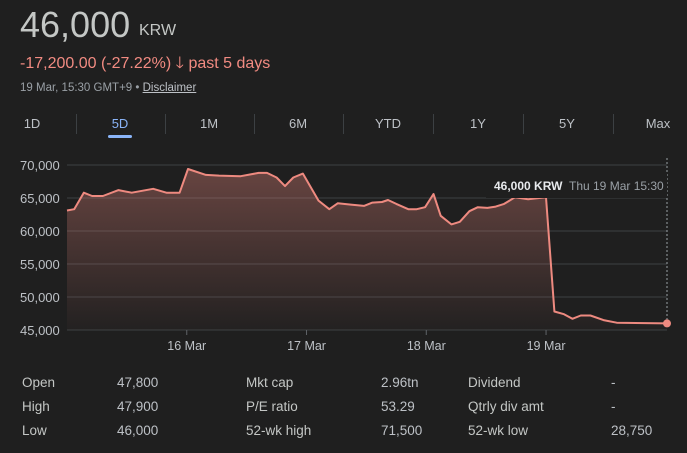 The height and width of the screenshot is (453, 687). Describe the element at coordinates (272, 406) in the screenshot. I see `stat-label: P/E ratio` at that location.